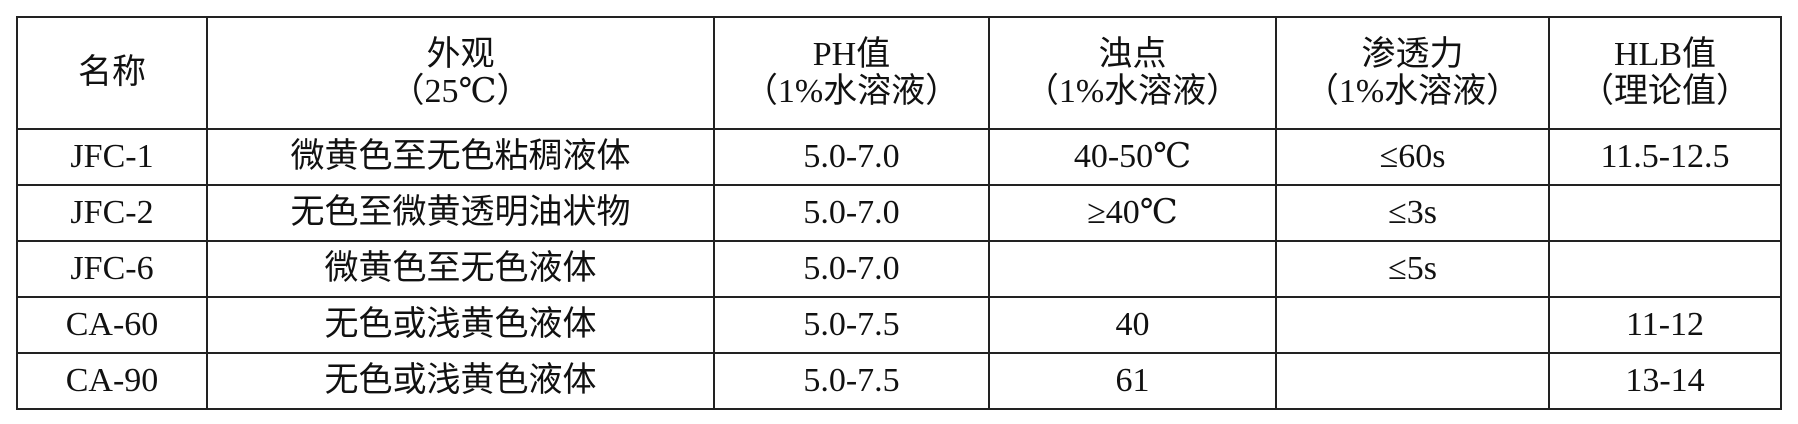 This screenshot has width=1798, height=424. I want to click on header-cell: PH值 （1%水溶液）, so click(851, 73).